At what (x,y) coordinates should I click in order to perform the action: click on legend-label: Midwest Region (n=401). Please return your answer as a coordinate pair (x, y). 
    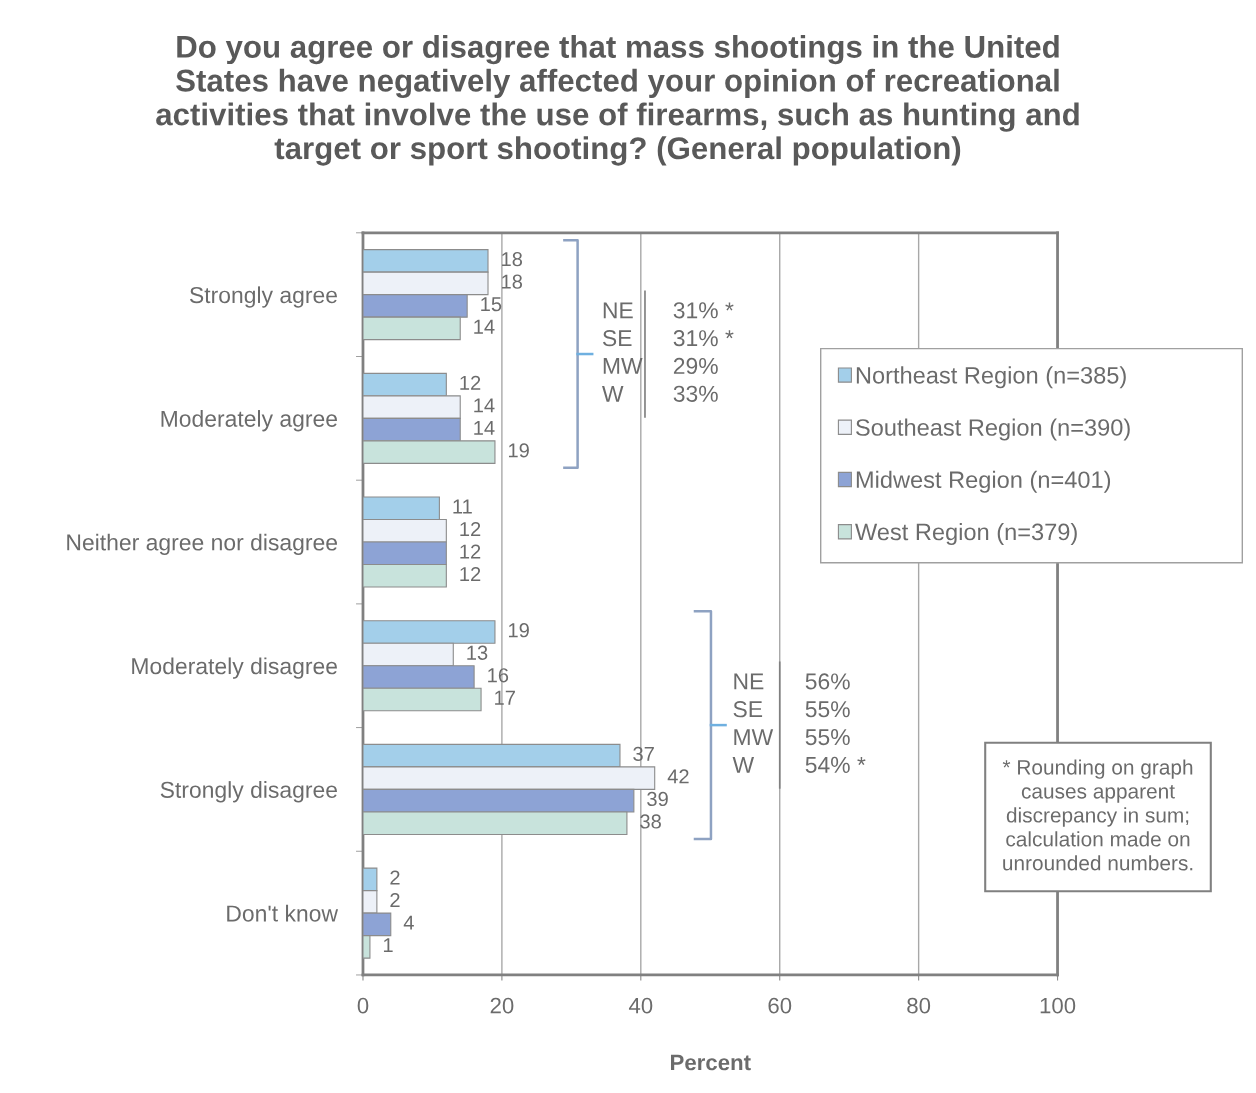
    Looking at the image, I should click on (983, 481).